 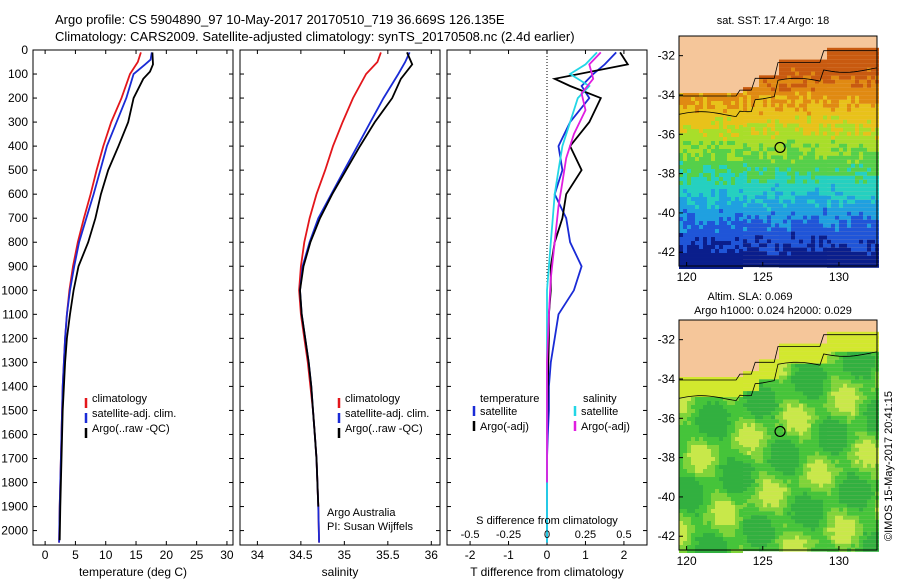 I want to click on map-x-tick-label: 125, so click(x=763, y=277).